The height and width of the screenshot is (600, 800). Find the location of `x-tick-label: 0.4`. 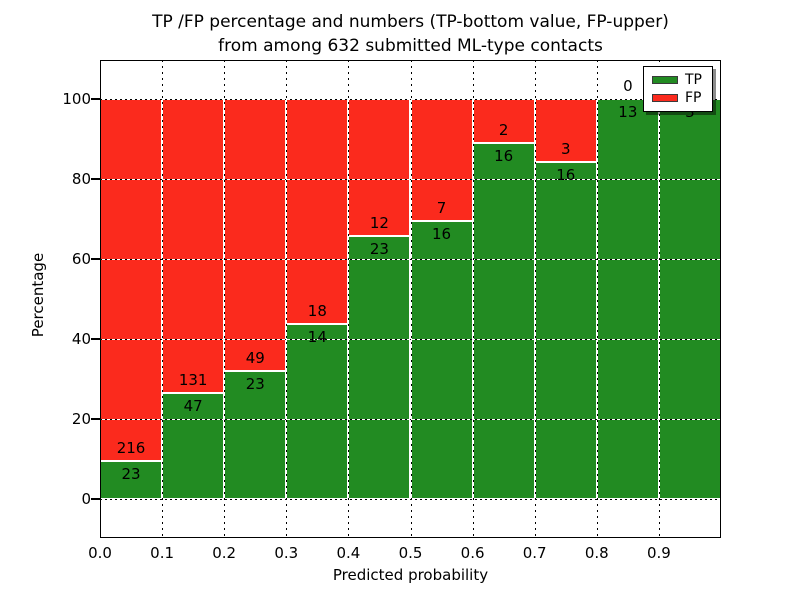

x-tick-label: 0.4 is located at coordinates (348, 553).